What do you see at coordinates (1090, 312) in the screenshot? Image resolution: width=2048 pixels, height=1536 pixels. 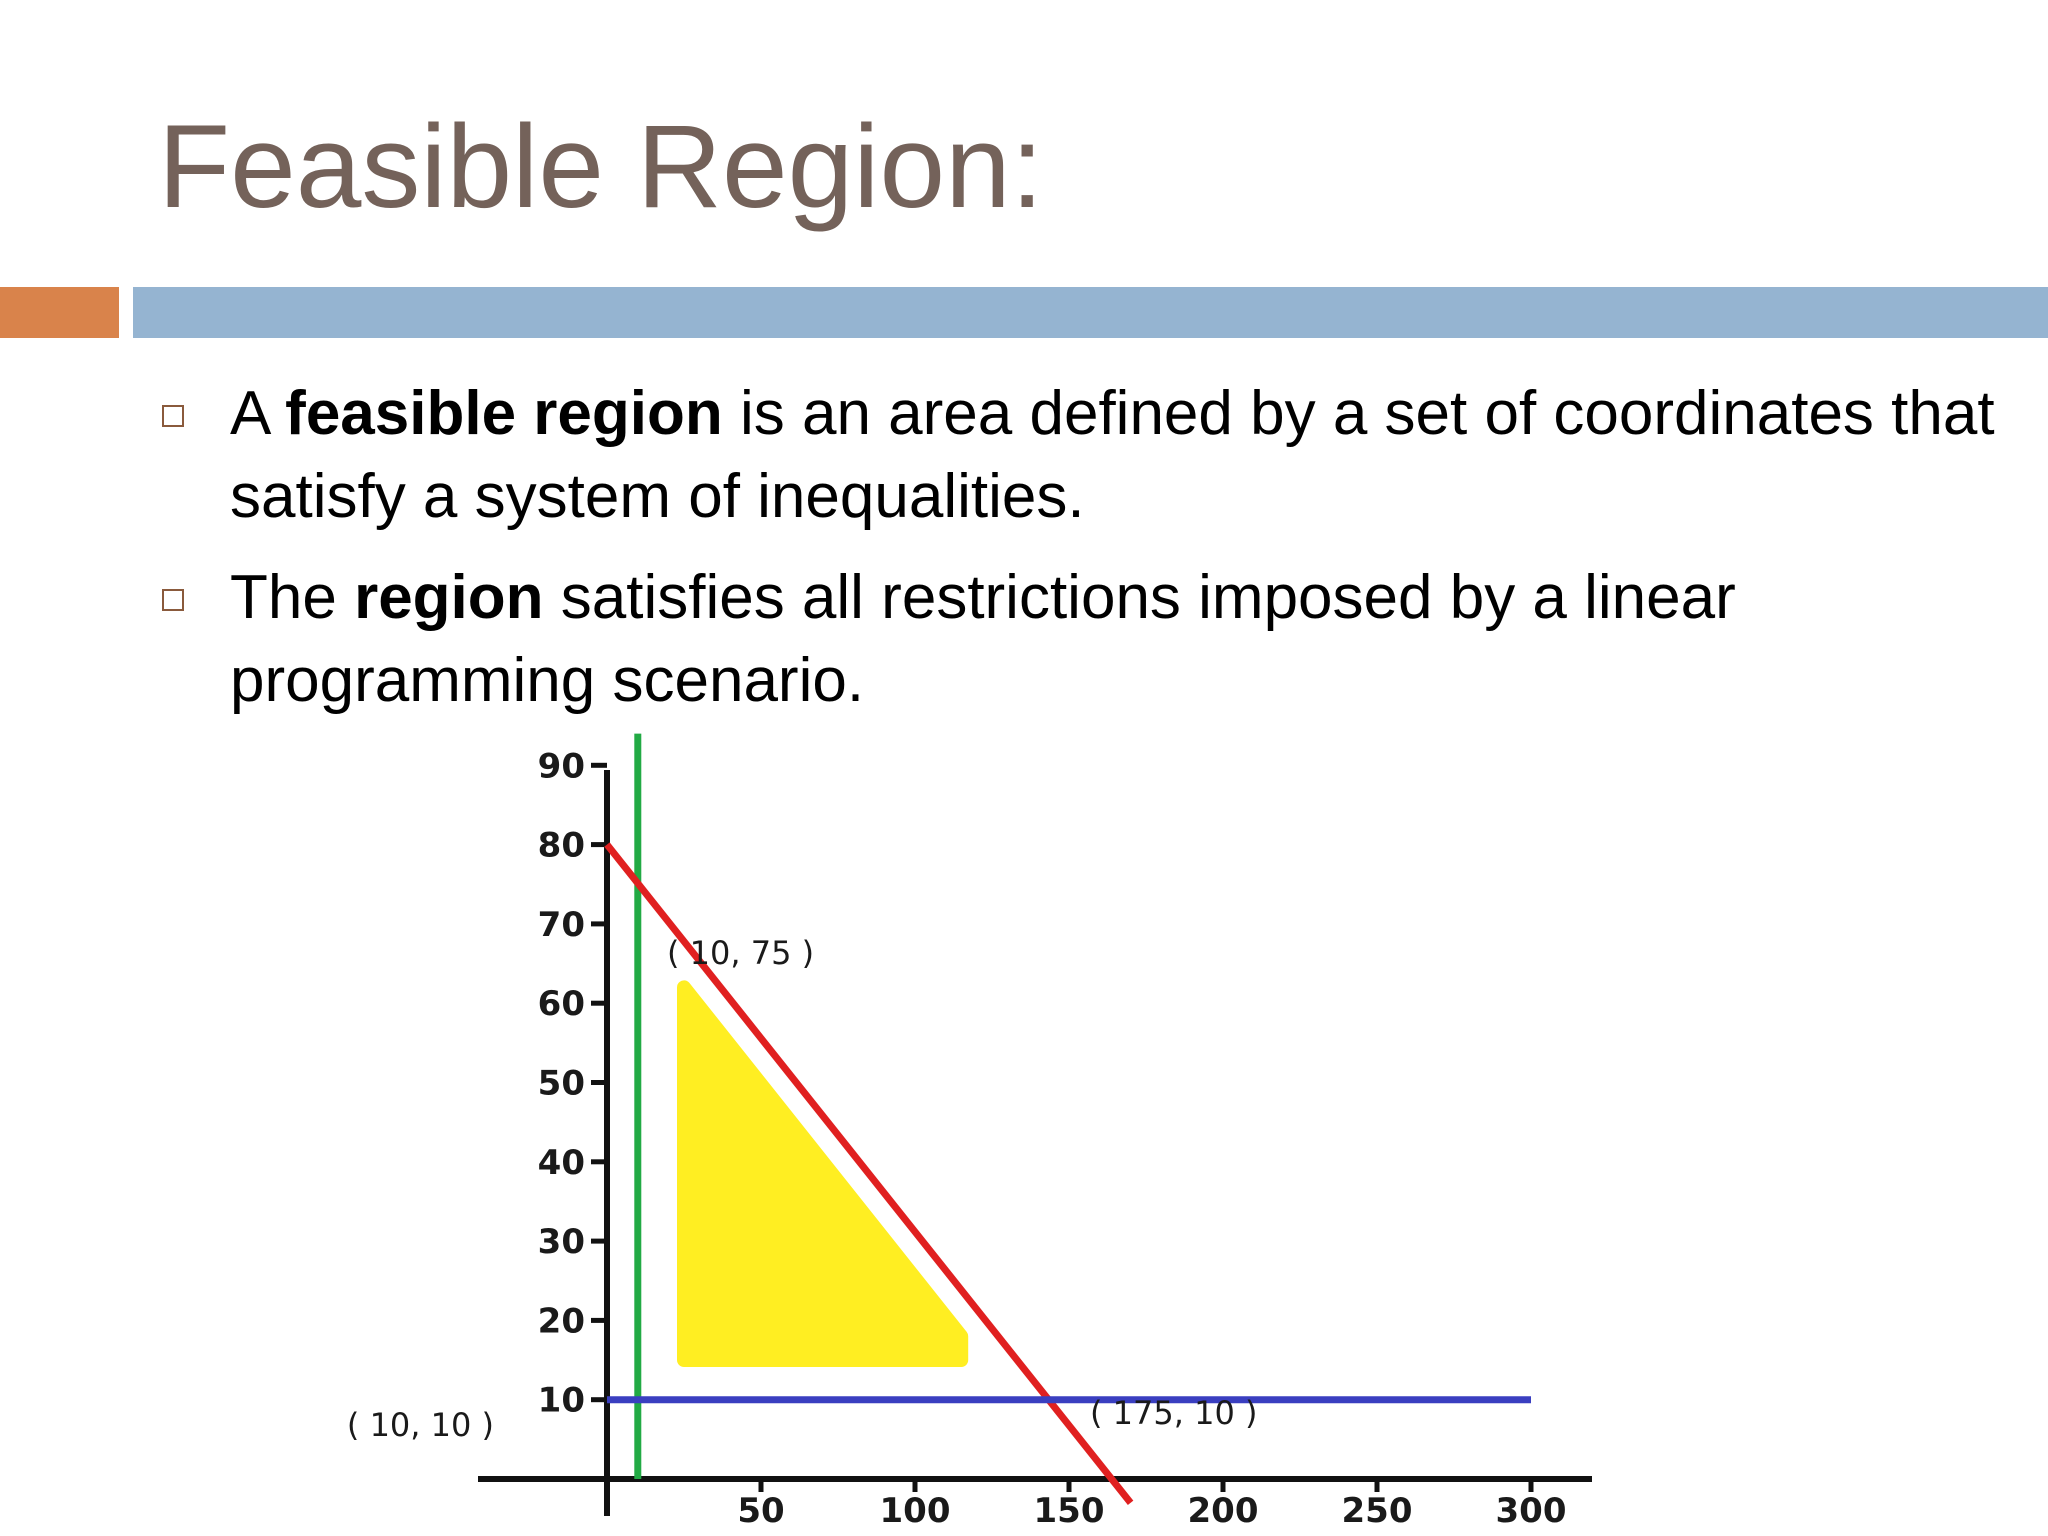 I see `accent-bar-blue` at bounding box center [1090, 312].